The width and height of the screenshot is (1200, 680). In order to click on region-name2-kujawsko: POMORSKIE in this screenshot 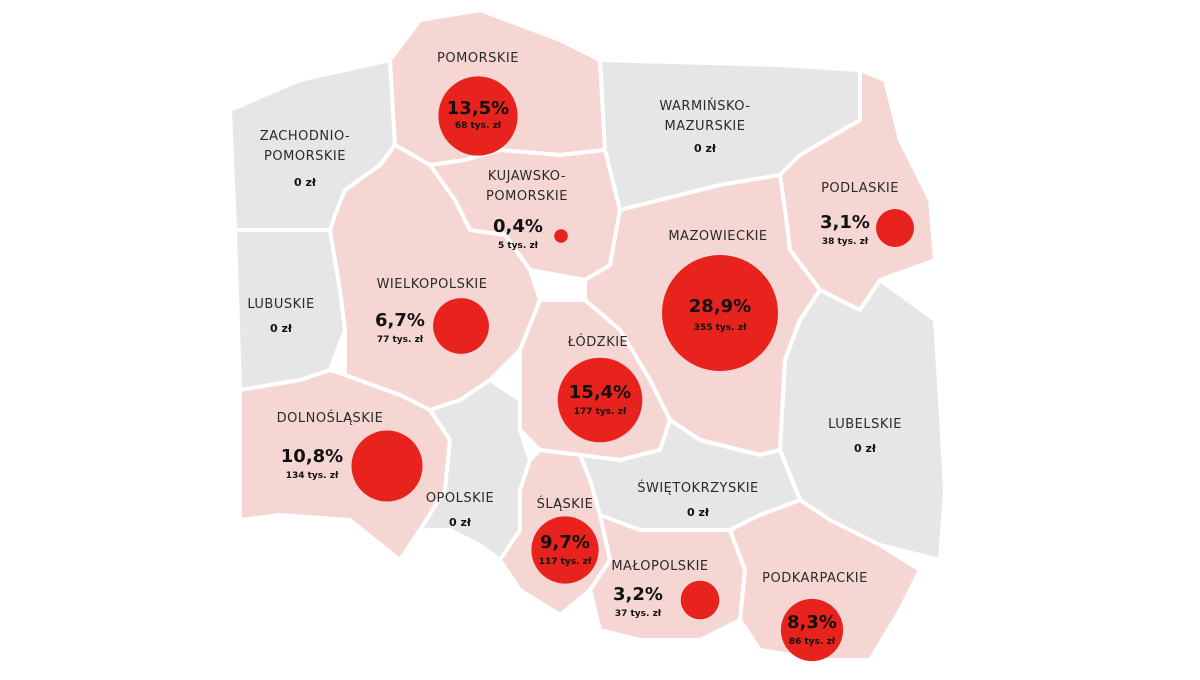, I will do `click(527, 196)`.